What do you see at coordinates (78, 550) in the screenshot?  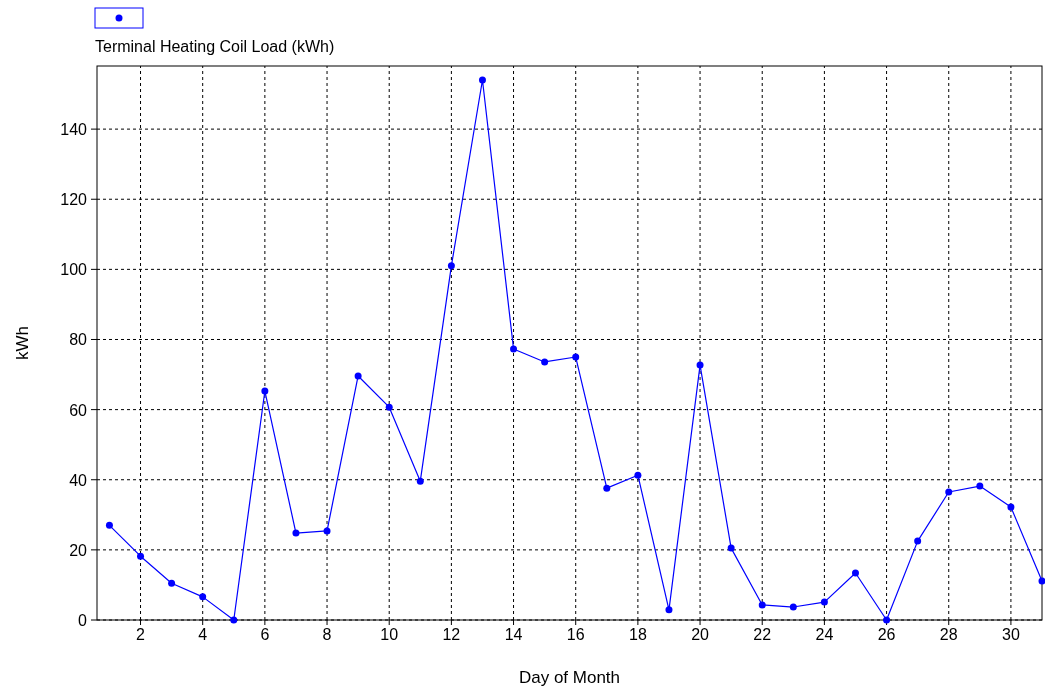 I see `y-tick-label: 20` at bounding box center [78, 550].